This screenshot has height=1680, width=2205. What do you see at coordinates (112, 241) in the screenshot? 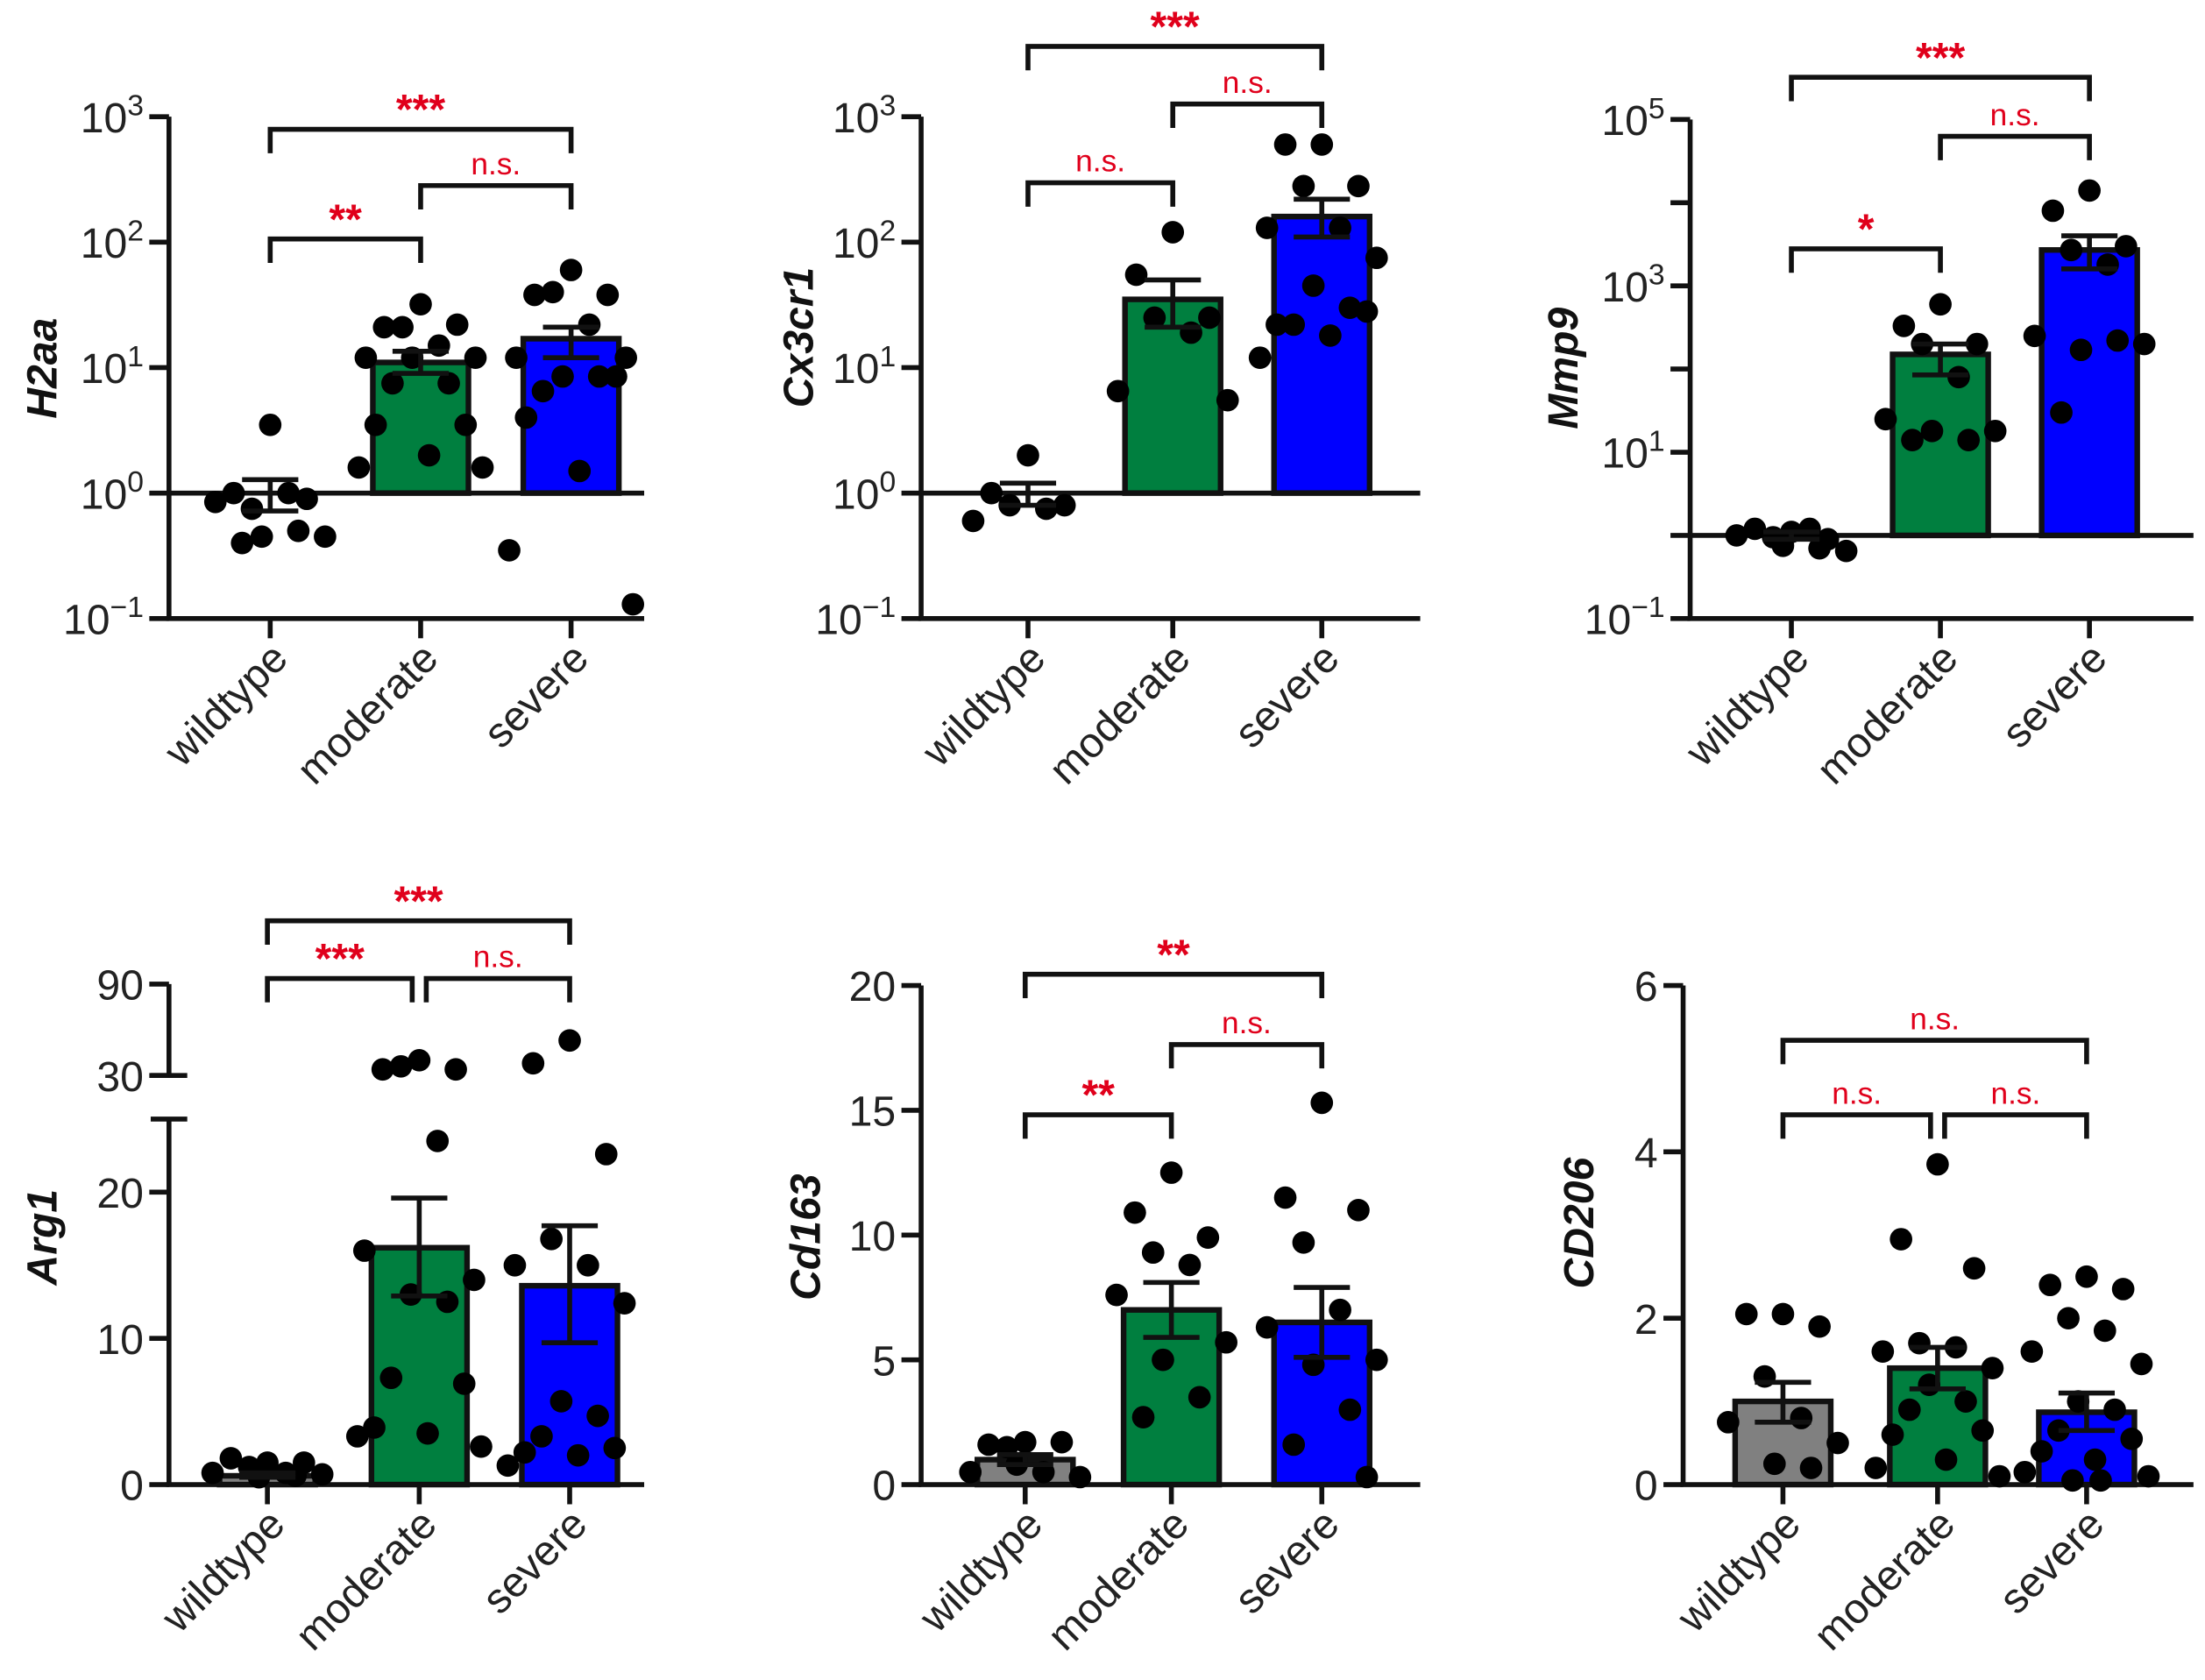
I see `y-tick-label: 10²` at bounding box center [112, 241].